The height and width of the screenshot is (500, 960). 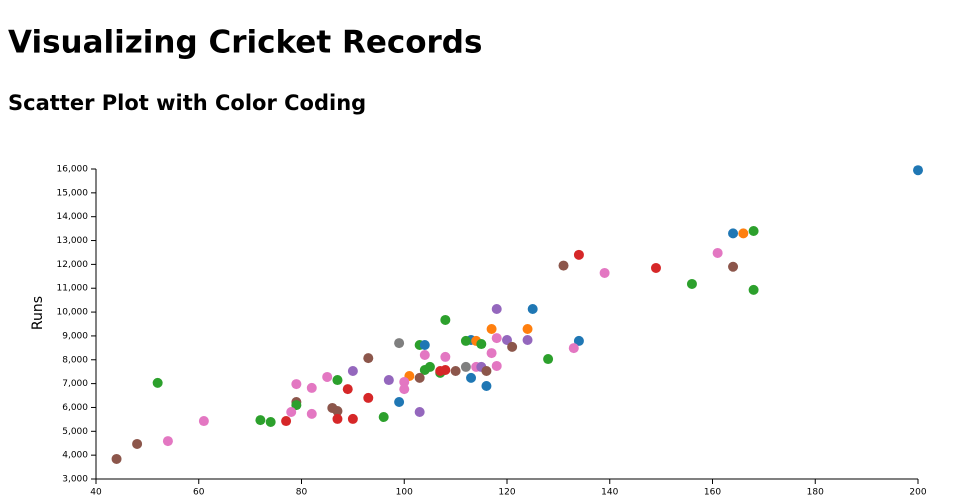 What do you see at coordinates (199, 493) in the screenshot?
I see `x-tick-label: 60` at bounding box center [199, 493].